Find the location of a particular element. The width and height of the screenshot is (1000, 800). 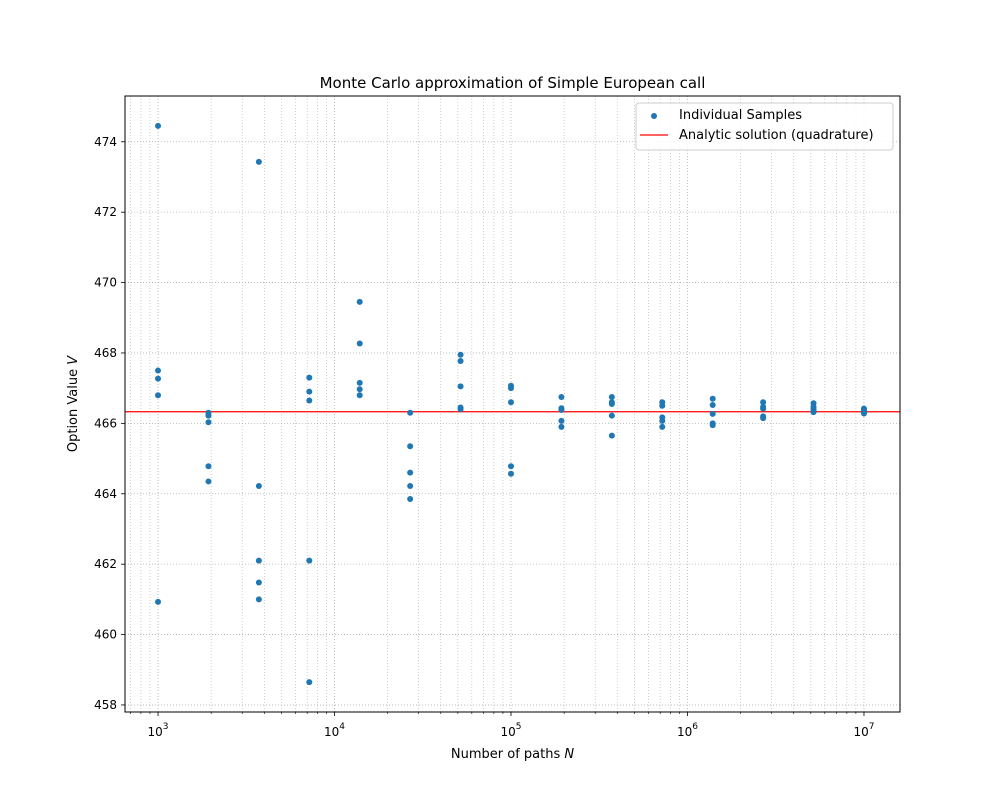

x-axis-label-text: Number of paths is located at coordinates (507, 754).